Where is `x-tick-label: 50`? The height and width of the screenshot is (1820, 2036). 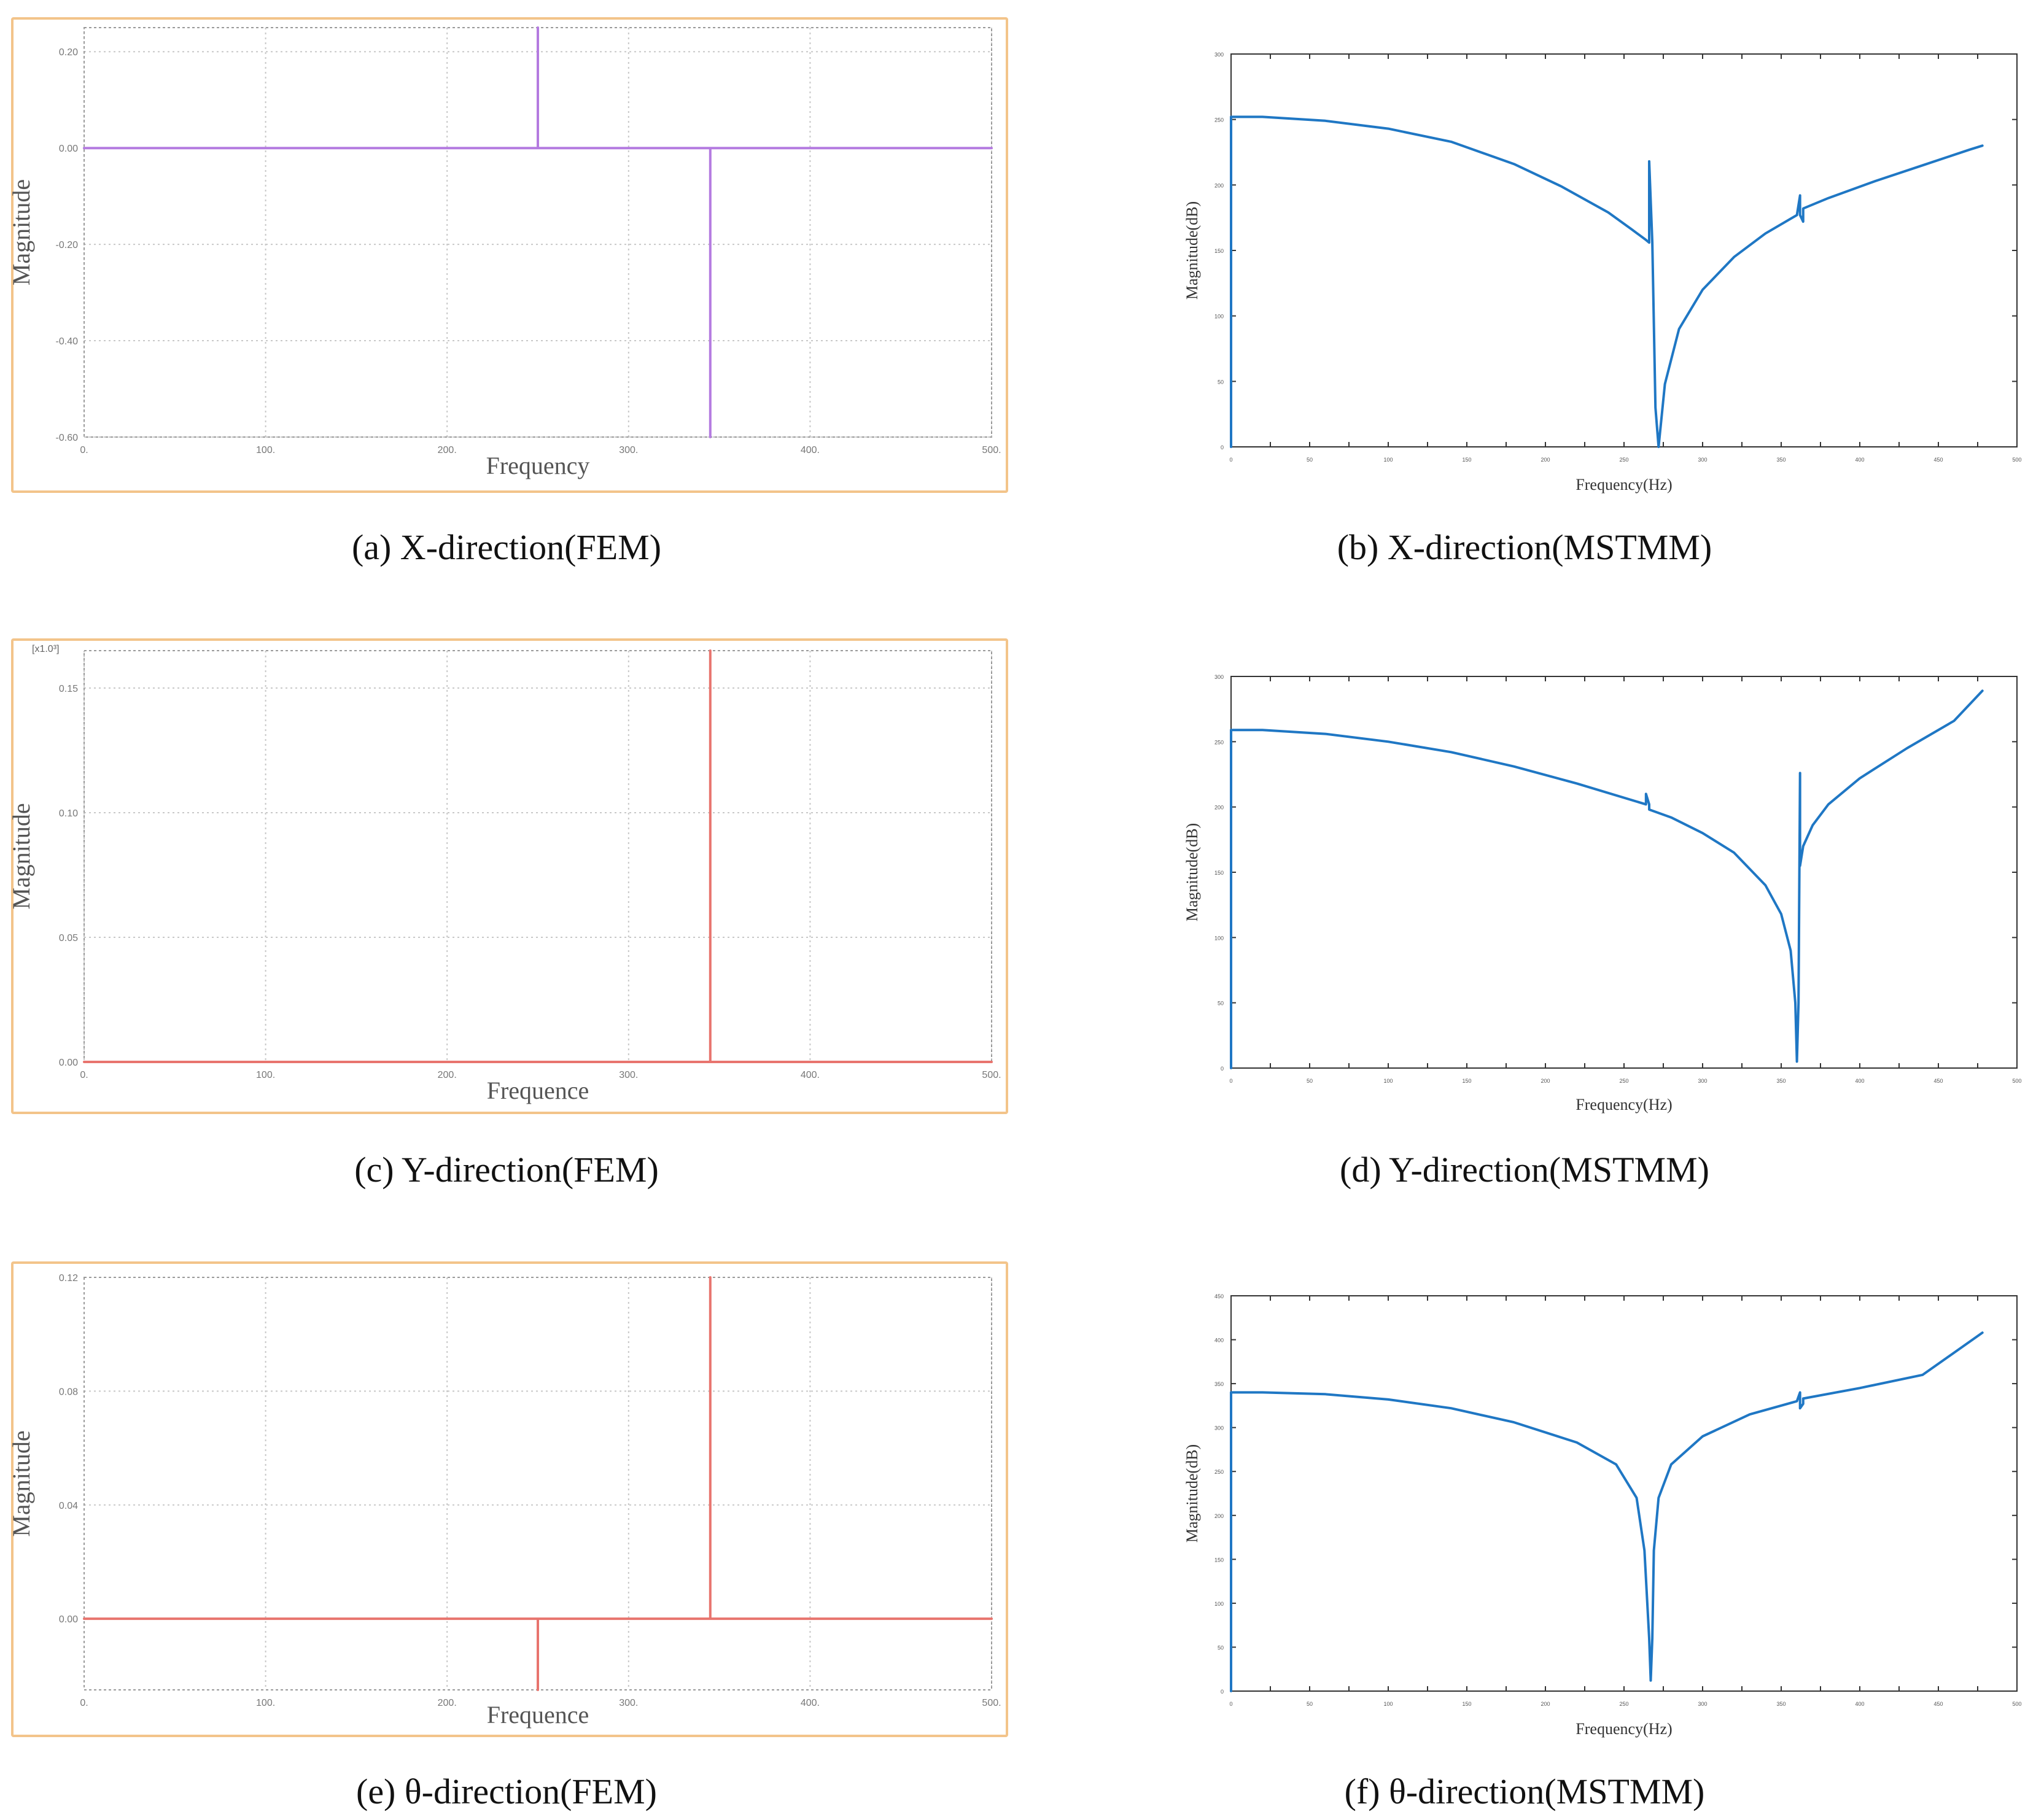
x-tick-label: 50 is located at coordinates (1310, 1081).